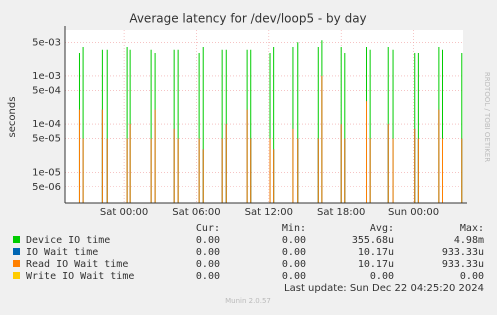 This screenshot has width=497, height=315. What do you see at coordinates (12, 117) in the screenshot?
I see `y-axis-label: seconds` at bounding box center [12, 117].